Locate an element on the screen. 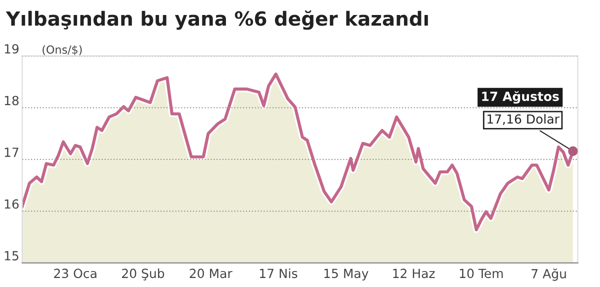  y-tick-label: 18 is located at coordinates (11, 101).